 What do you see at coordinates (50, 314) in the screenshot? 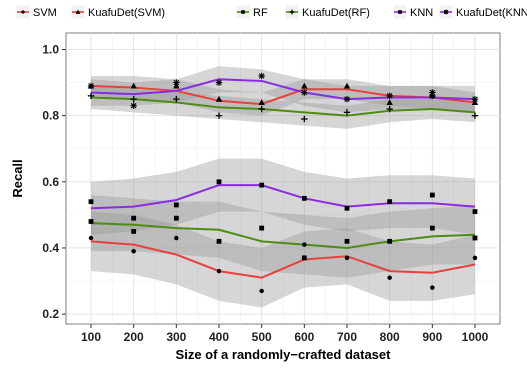
I see `y-tick-label: 0.2` at bounding box center [50, 314].